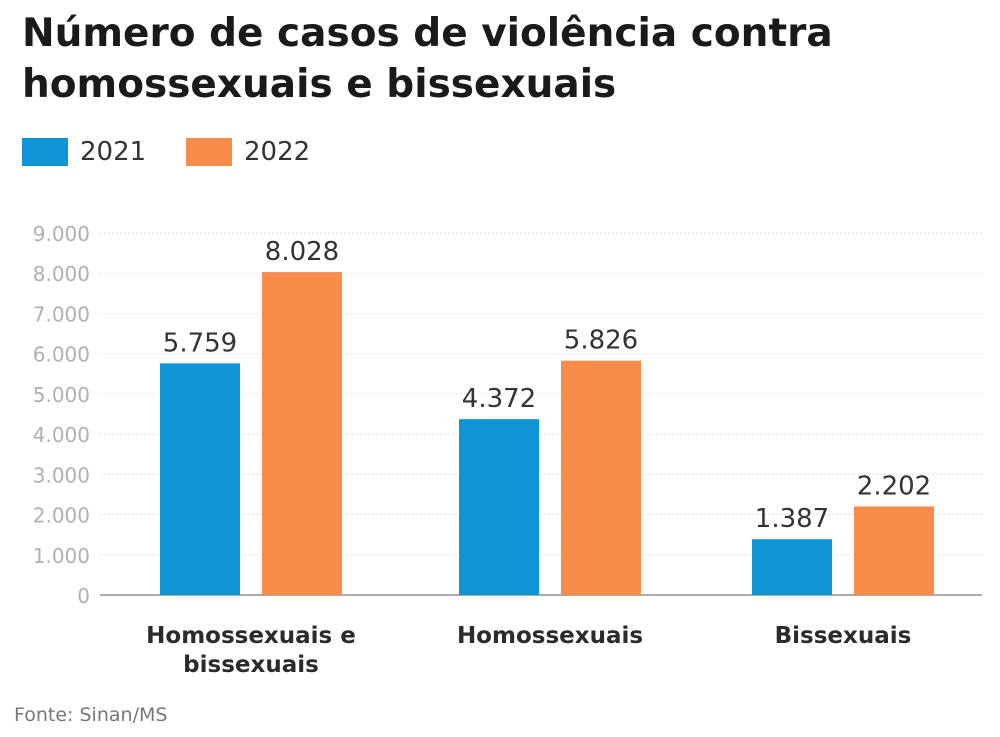  Describe the element at coordinates (61, 274) in the screenshot. I see `y-tick-label: 8.000` at that location.